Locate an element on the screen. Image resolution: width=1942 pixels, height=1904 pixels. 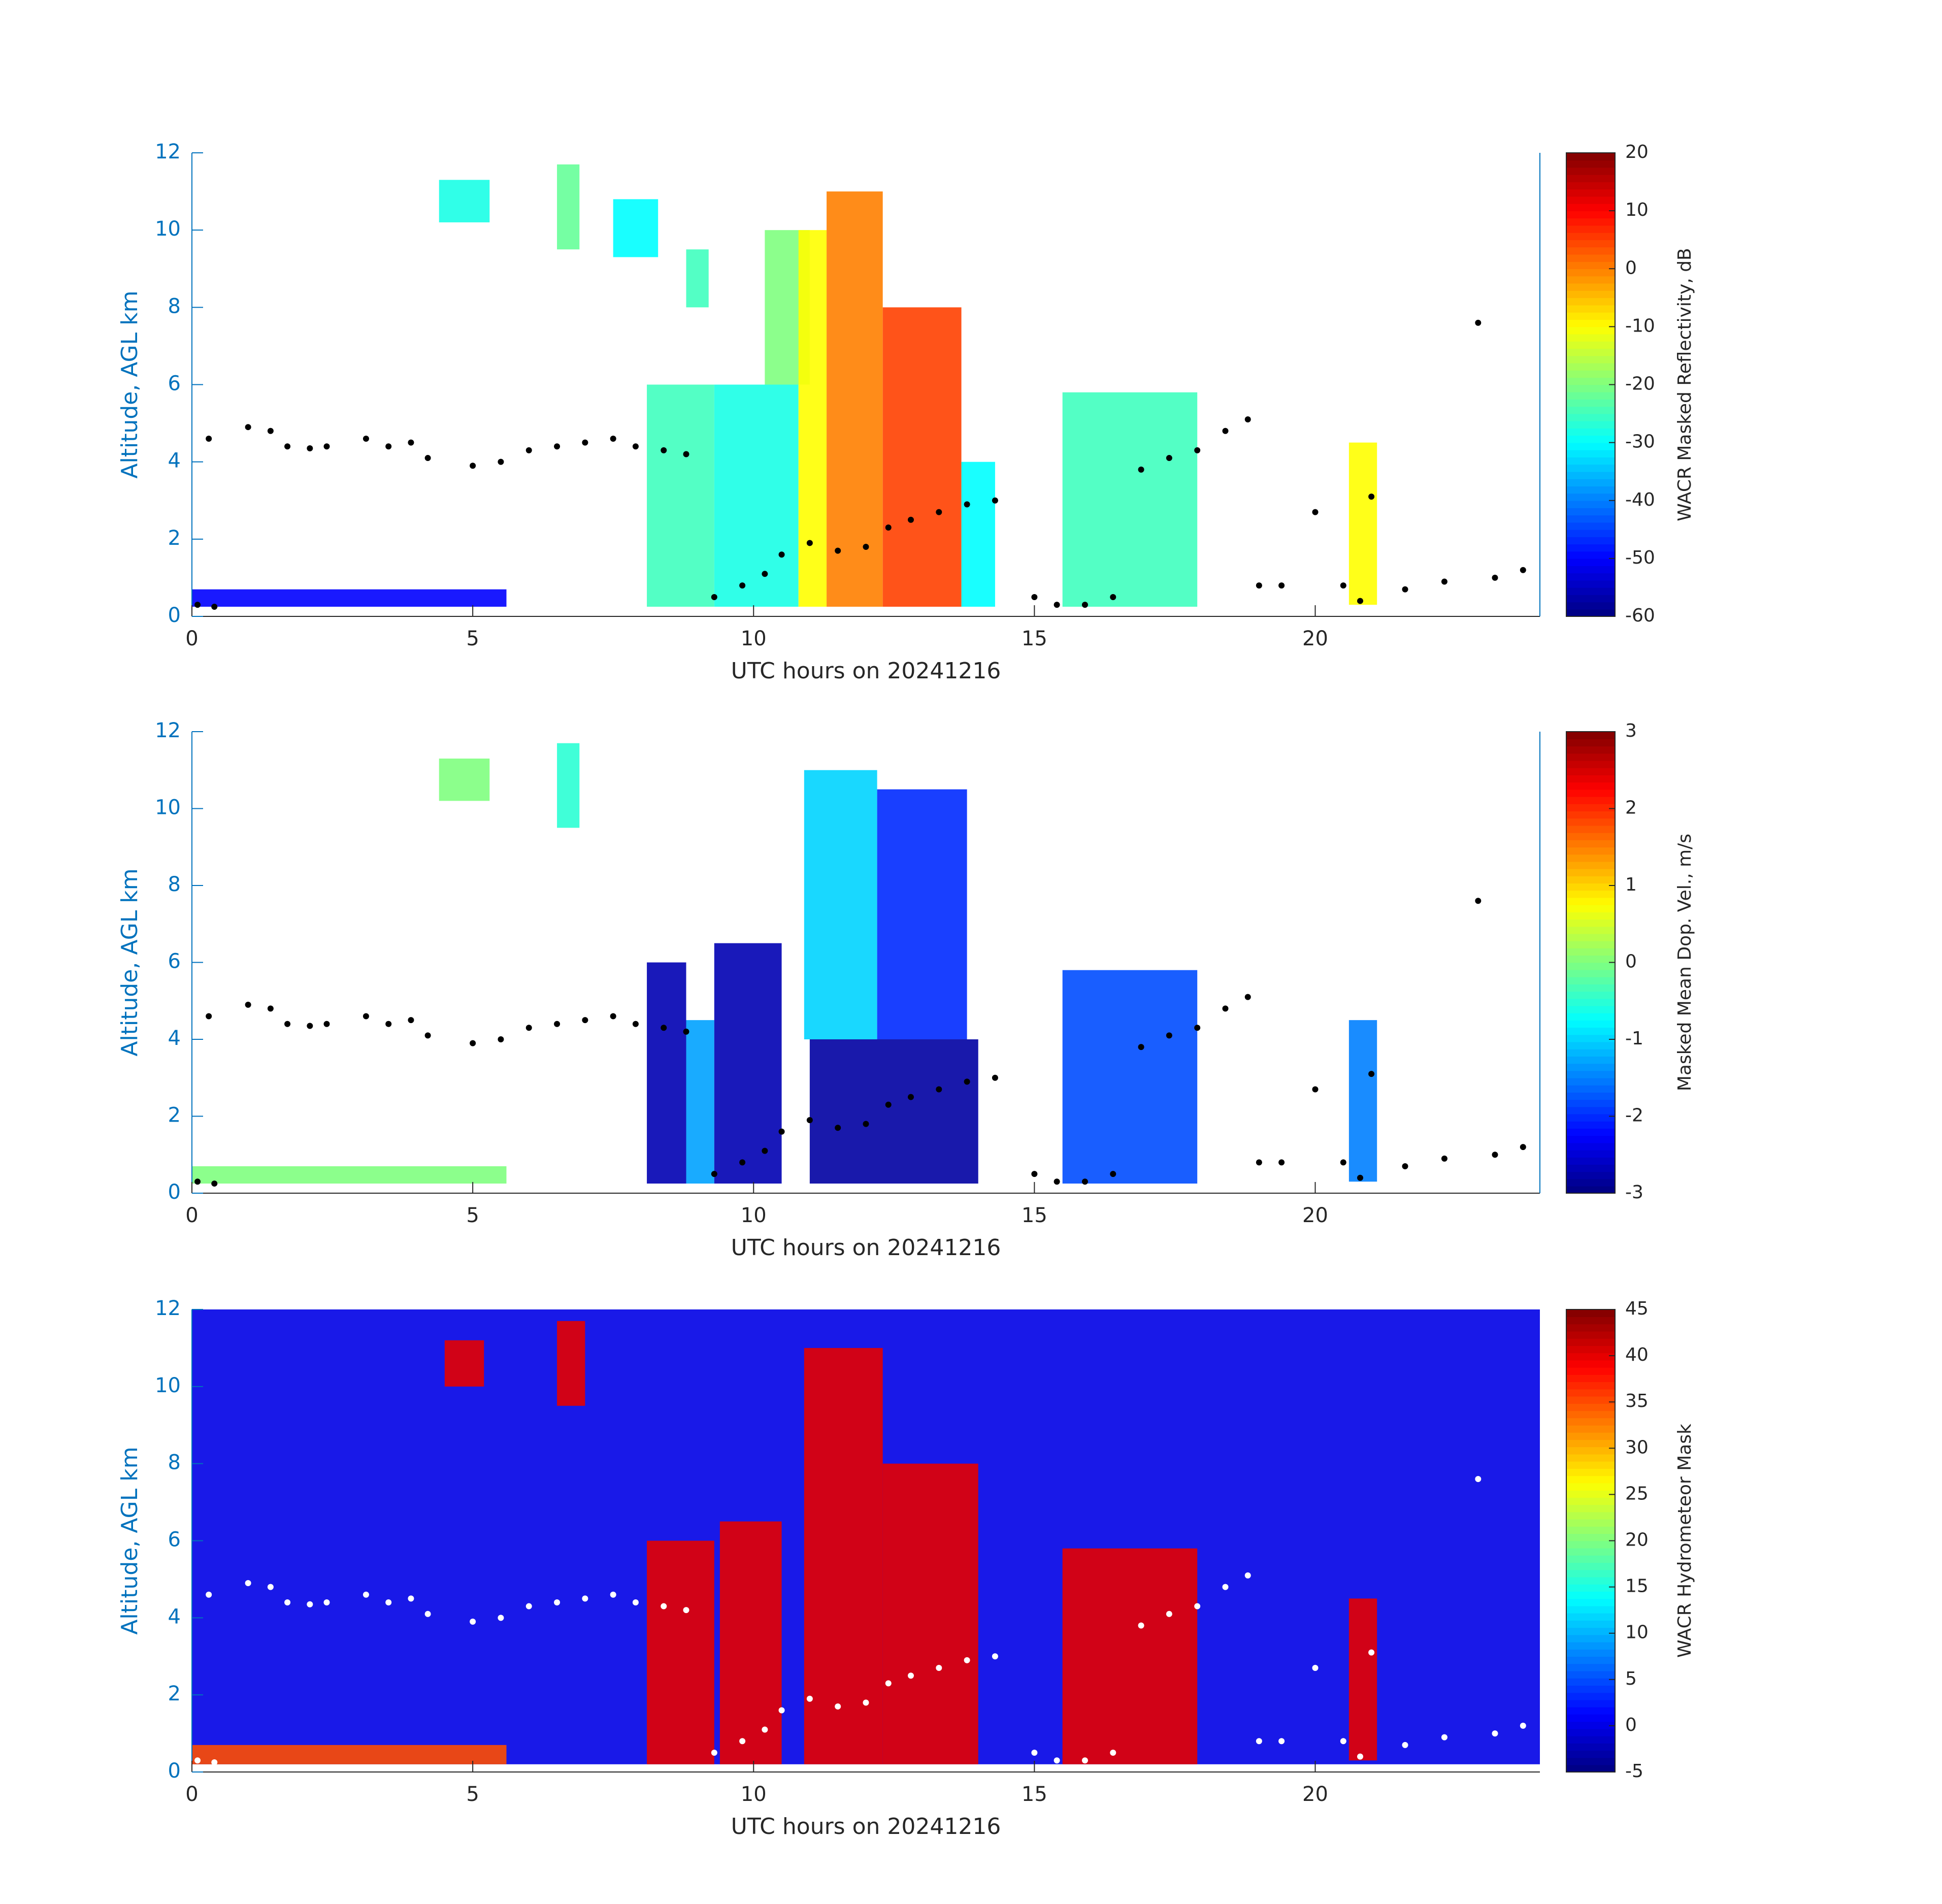
x-tick-label: 5 is located at coordinates (472, 1795).